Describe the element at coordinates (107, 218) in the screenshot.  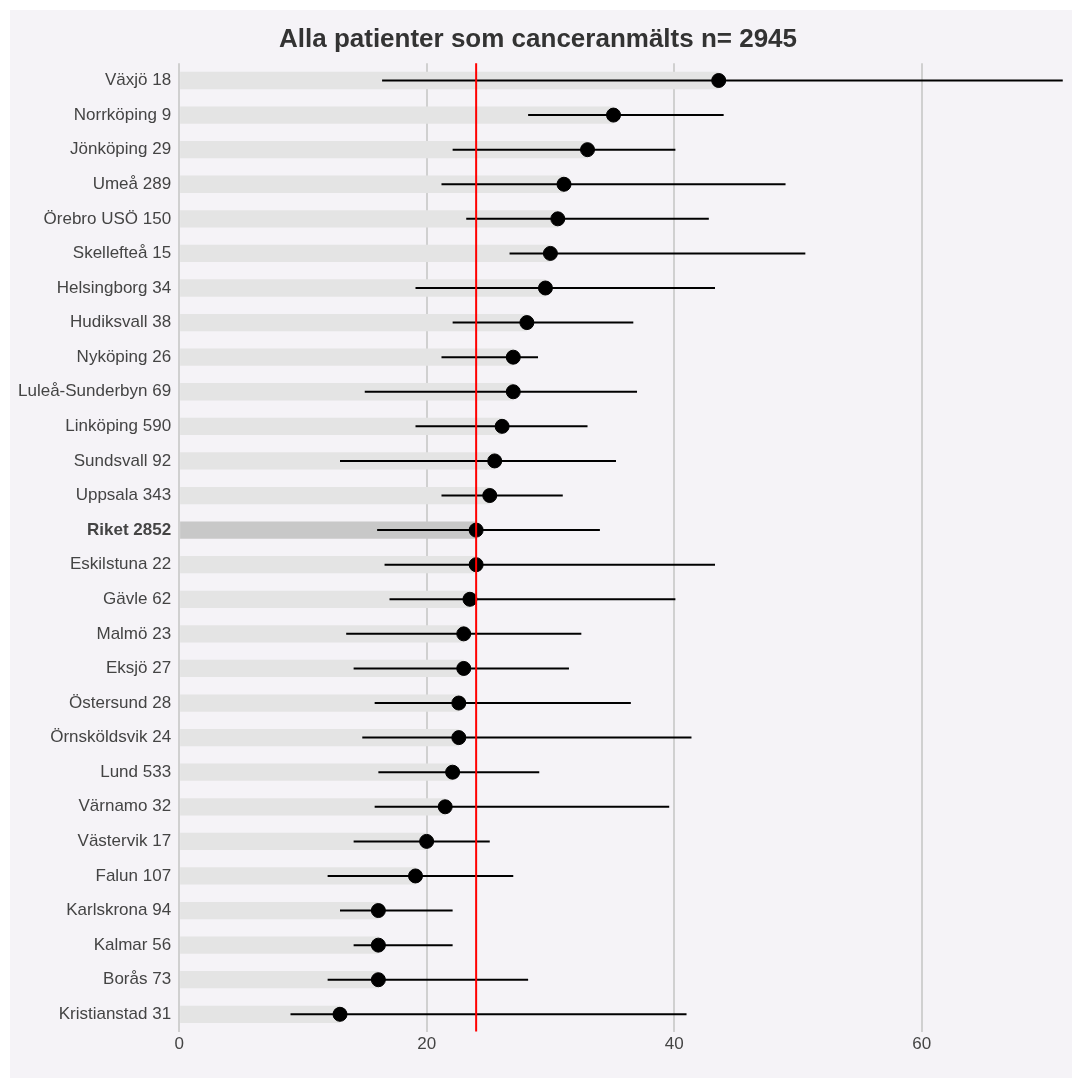
I see `y-tick-label: Örebro USÖ 150` at that location.